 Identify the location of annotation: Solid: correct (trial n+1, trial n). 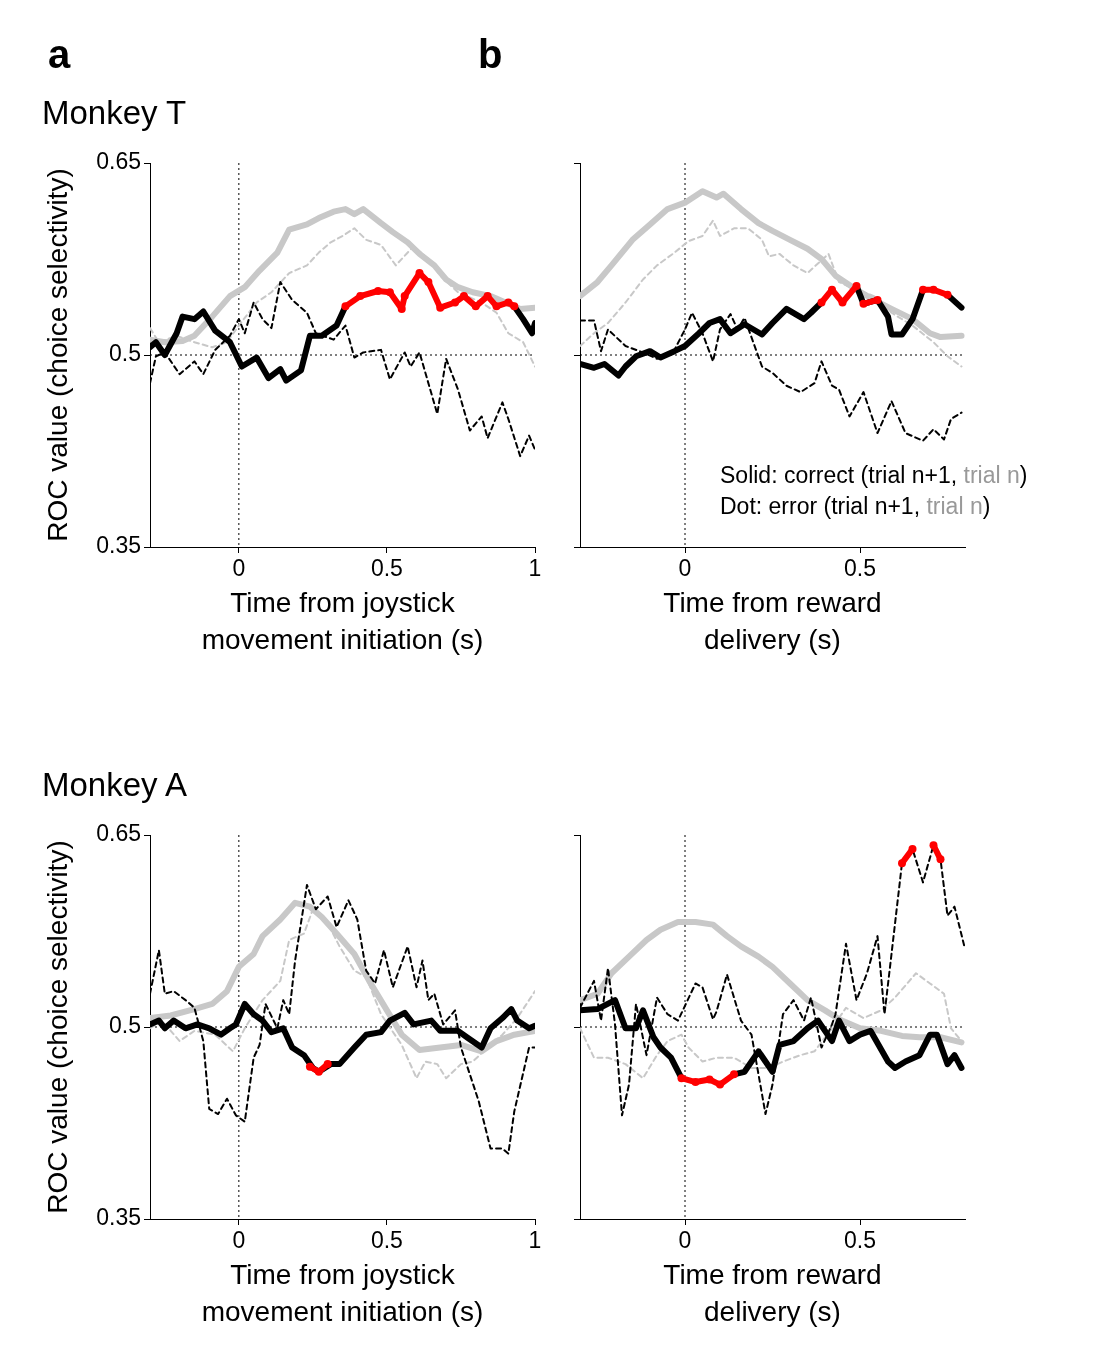
(874, 475).